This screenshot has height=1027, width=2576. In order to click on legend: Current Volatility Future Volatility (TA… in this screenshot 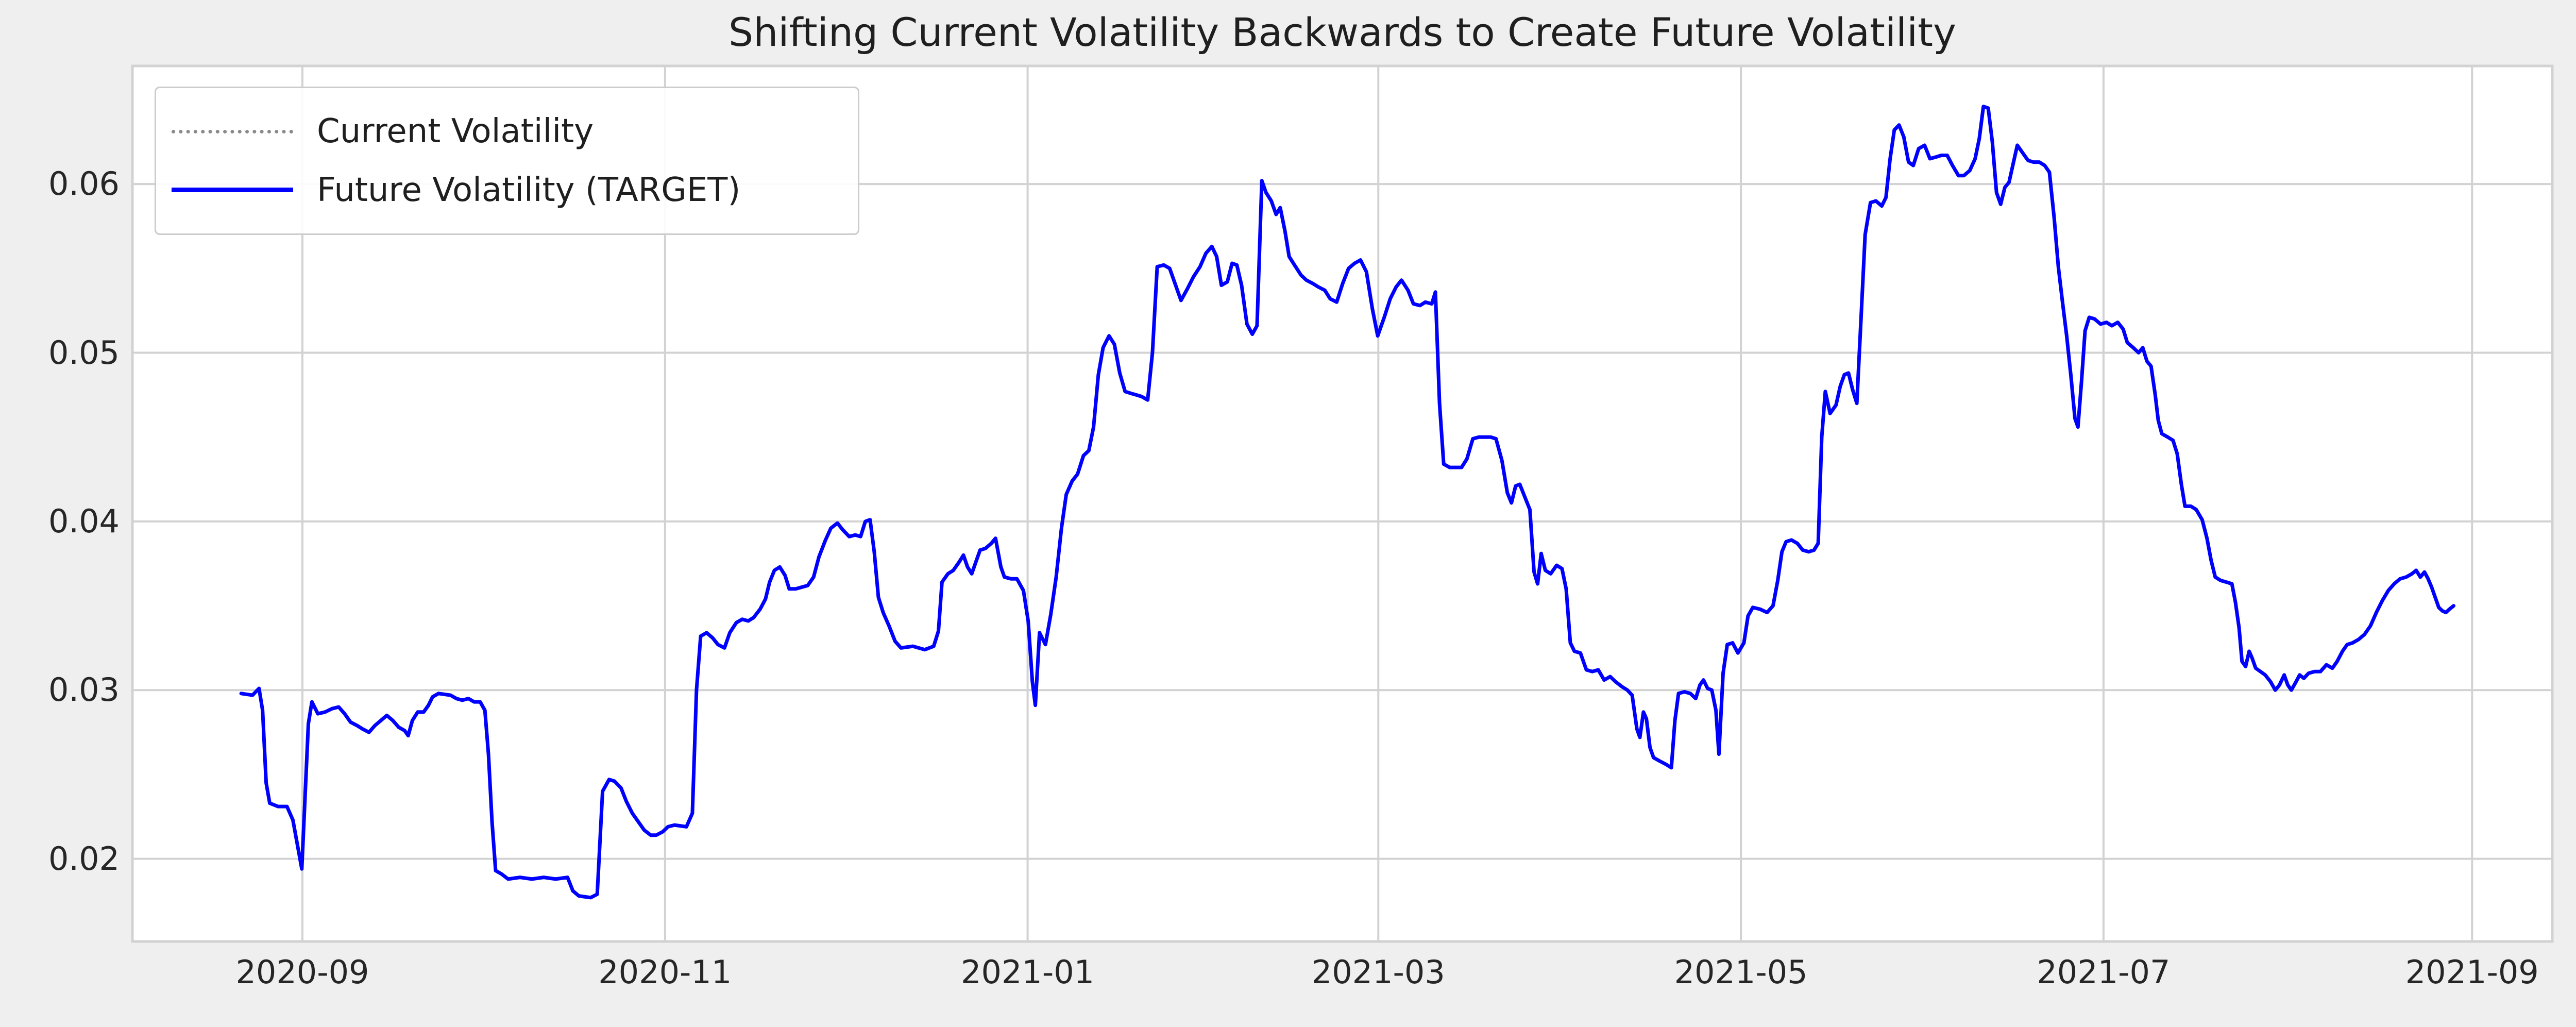, I will do `click(507, 161)`.